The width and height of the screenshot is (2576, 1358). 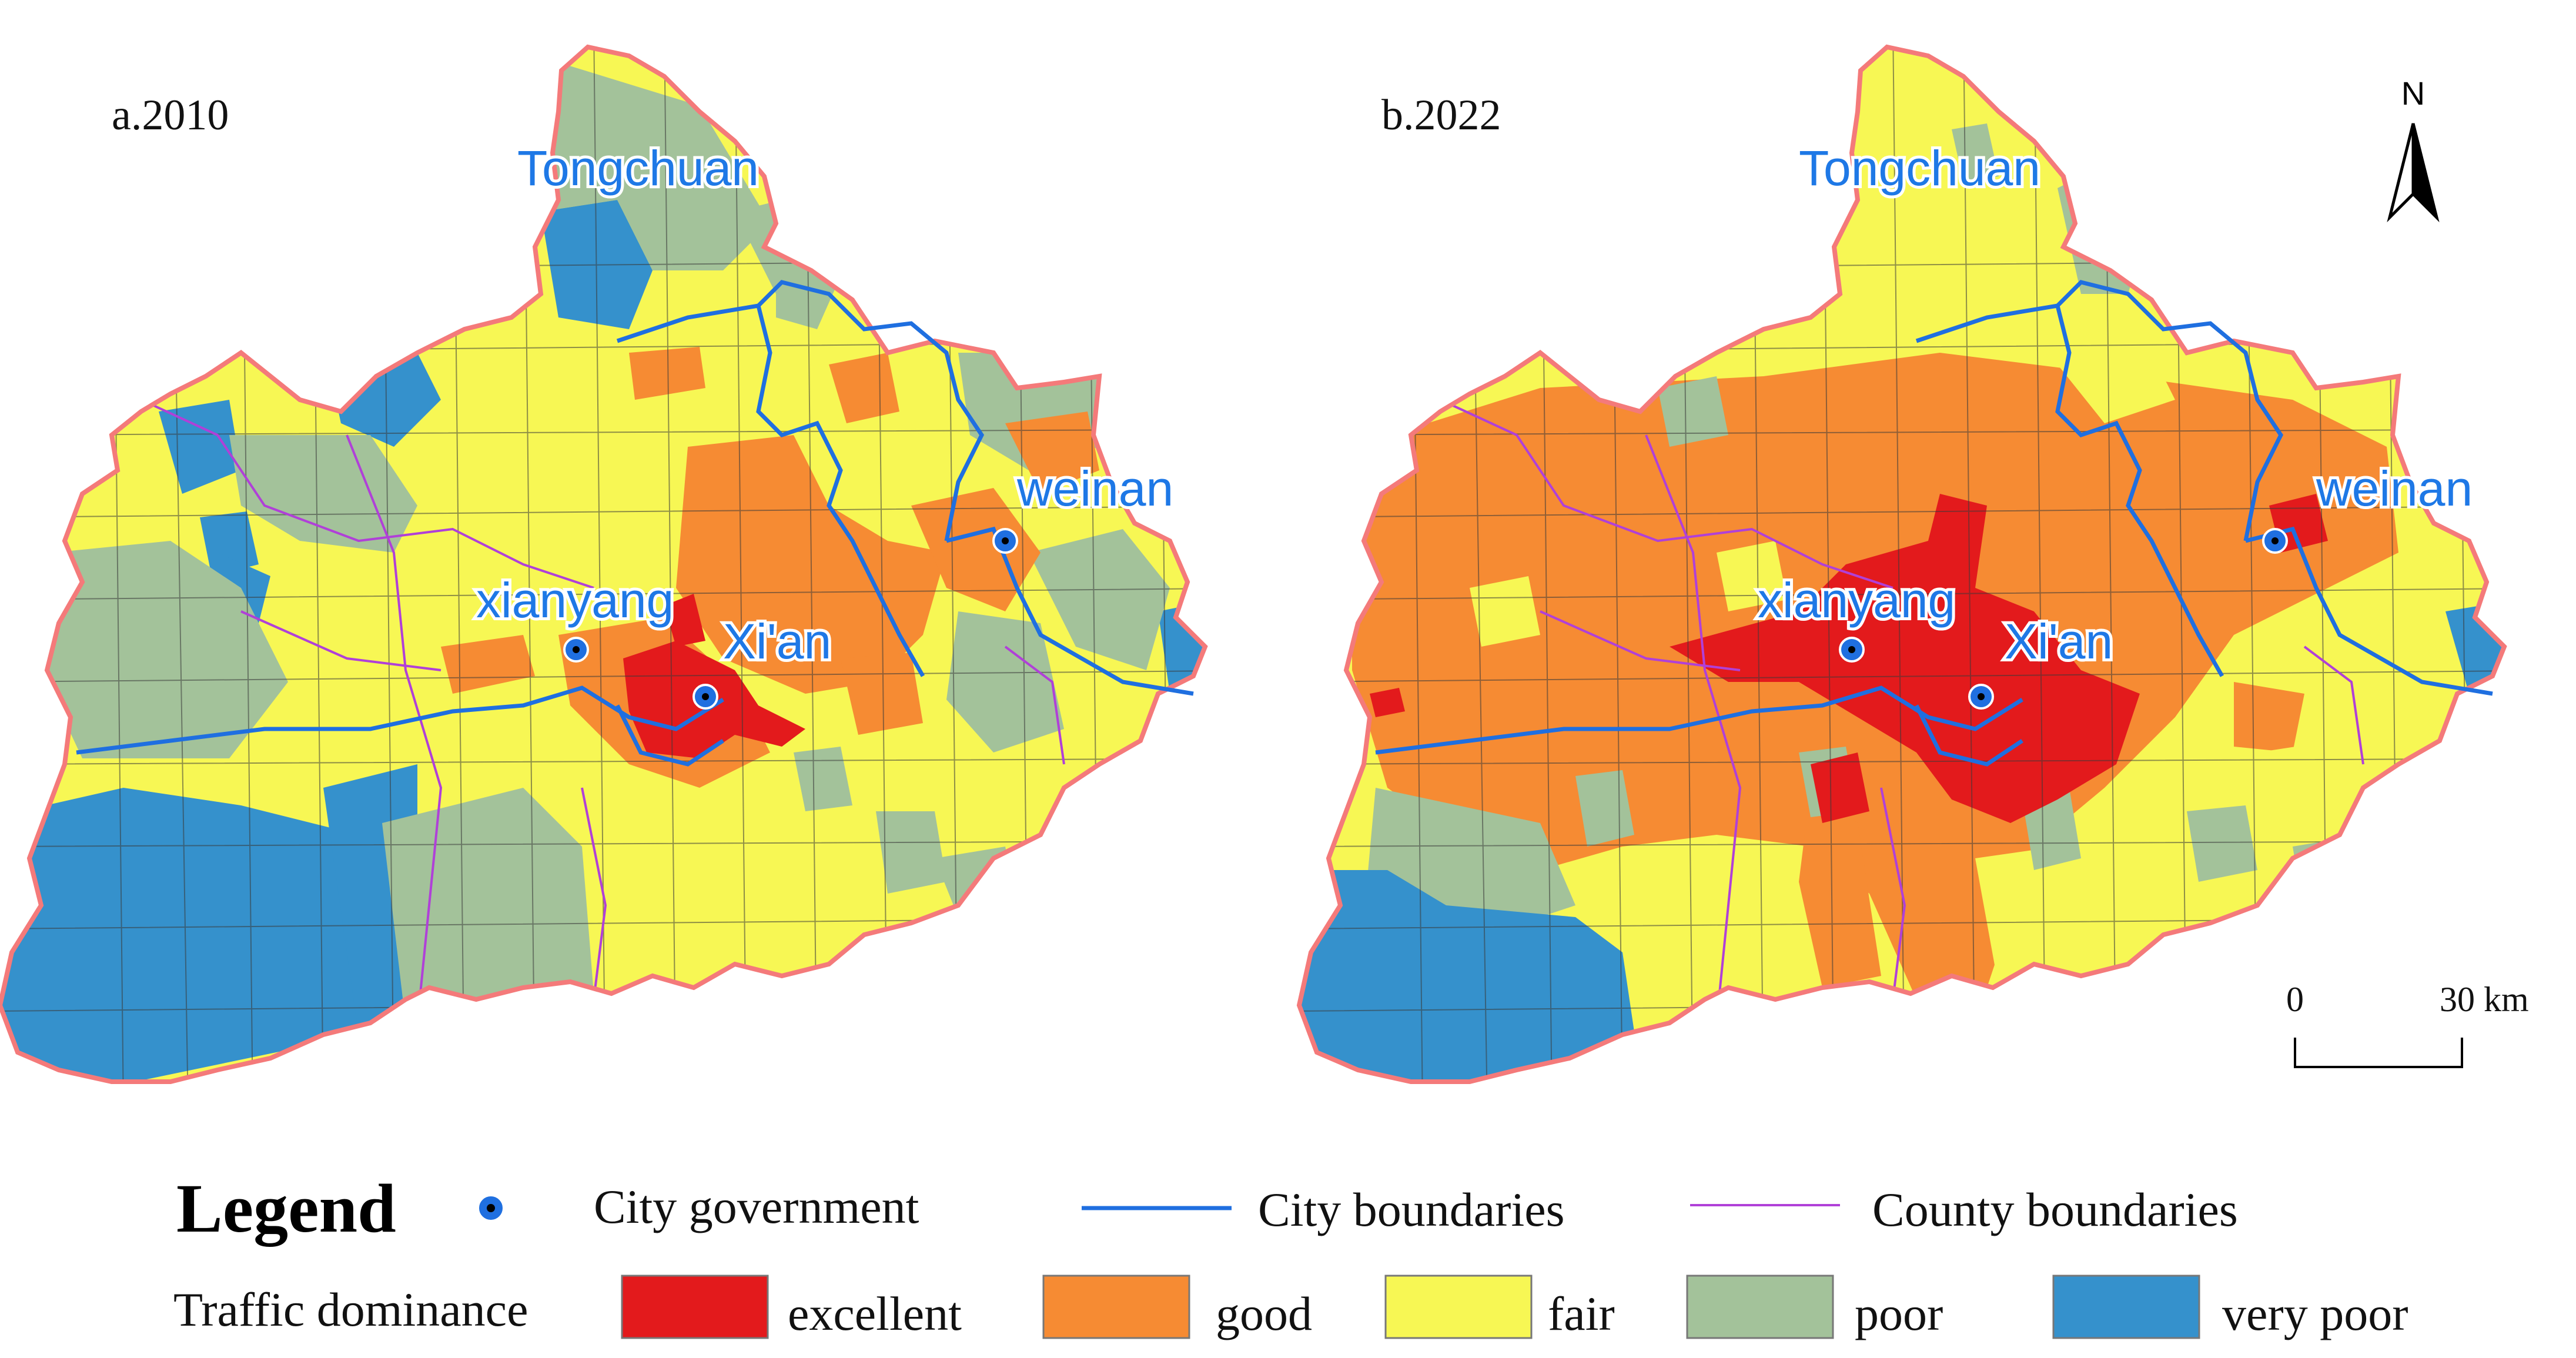 What do you see at coordinates (756, 1206) in the screenshot?
I see `legend-city-government-label: City government` at bounding box center [756, 1206].